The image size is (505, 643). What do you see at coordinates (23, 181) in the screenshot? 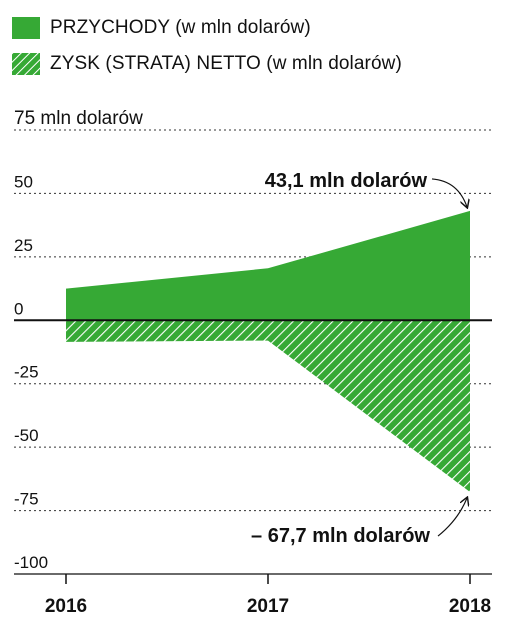
I see `y-tick-label: 50` at bounding box center [23, 181].